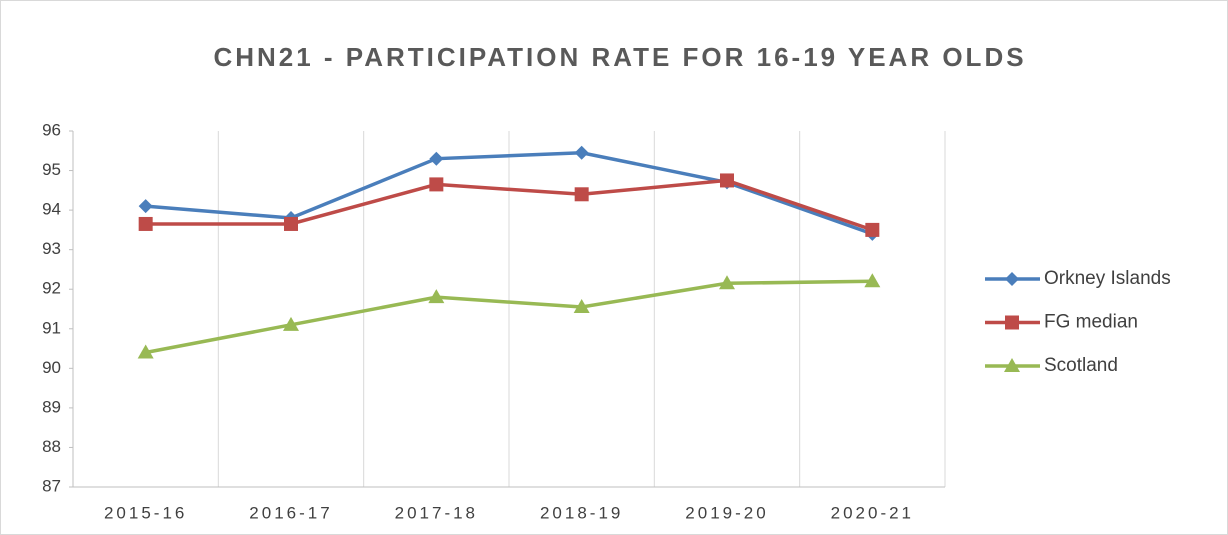 The height and width of the screenshot is (535, 1228). Describe the element at coordinates (1081, 365) in the screenshot. I see `legend-label: Scotland` at that location.